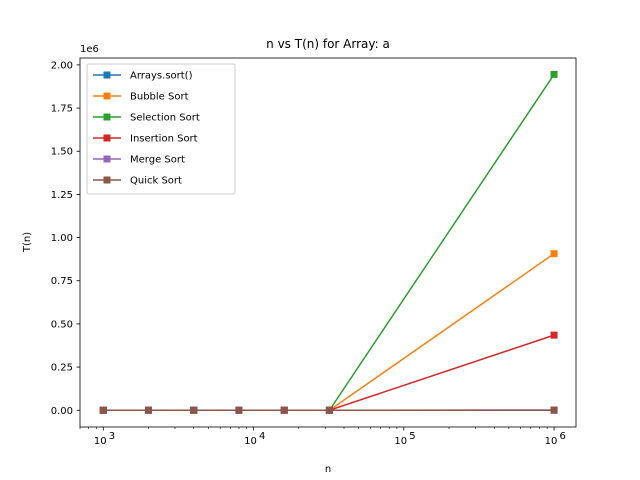  I want to click on y-axis-label: T(n), so click(27, 242).